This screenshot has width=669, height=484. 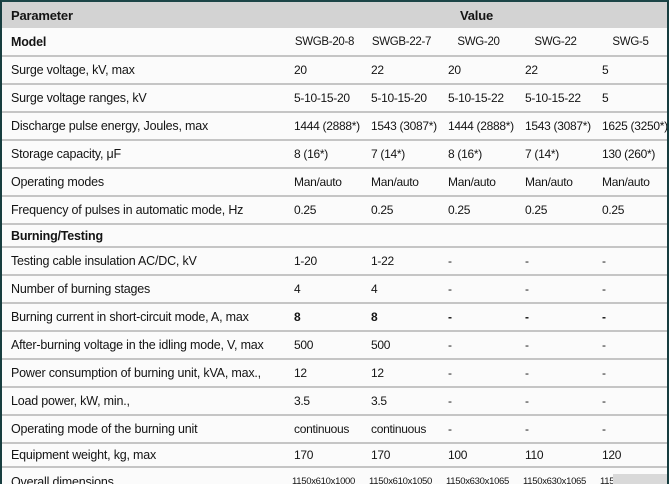 I want to click on header-parameter-label: Parameter, so click(x=42, y=15).